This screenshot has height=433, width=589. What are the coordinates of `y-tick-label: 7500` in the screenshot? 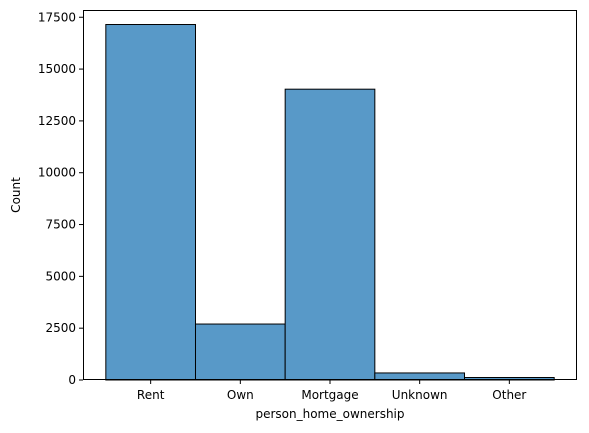 It's located at (60, 225).